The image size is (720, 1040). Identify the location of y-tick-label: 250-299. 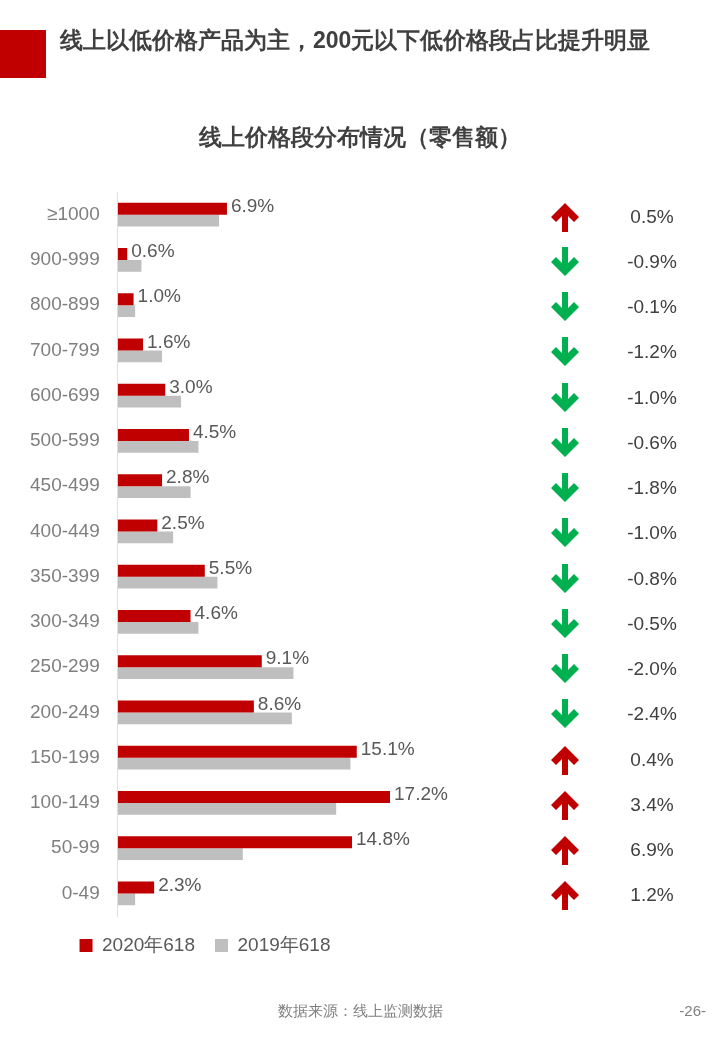
(64, 666).